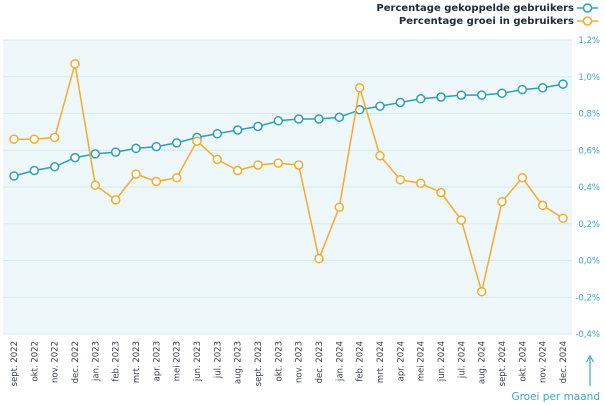 The height and width of the screenshot is (405, 605). What do you see at coordinates (462, 360) in the screenshot?
I see `x-tick-label: jul. 2024` at bounding box center [462, 360].